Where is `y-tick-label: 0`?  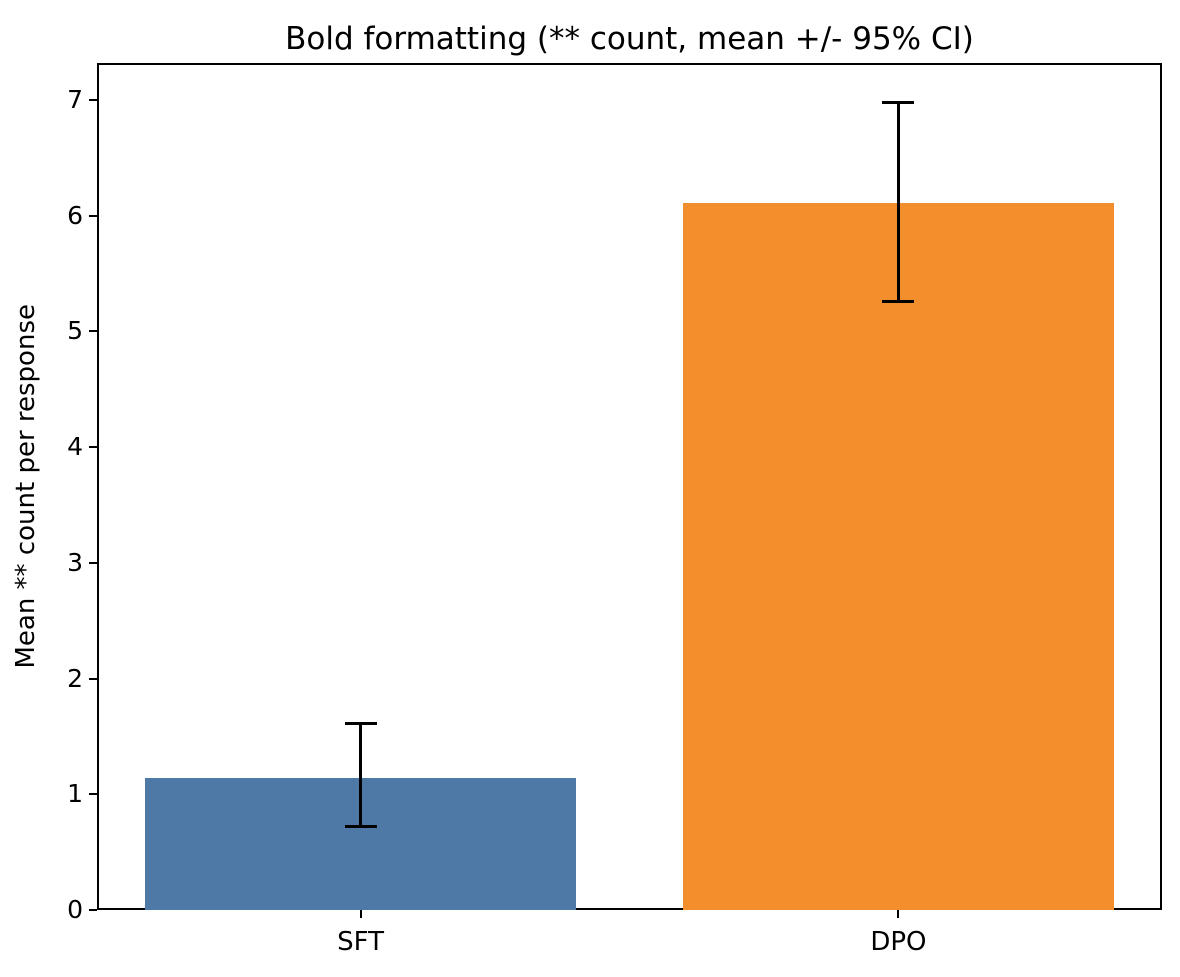 y-tick-label: 0 is located at coordinates (75, 909).